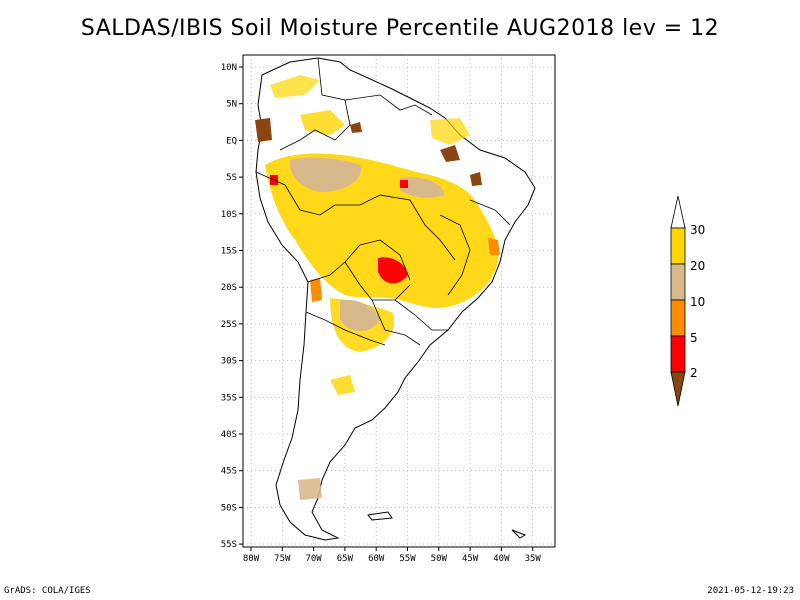  I want to click on lon-tick-label: 80W, so click(251, 559).